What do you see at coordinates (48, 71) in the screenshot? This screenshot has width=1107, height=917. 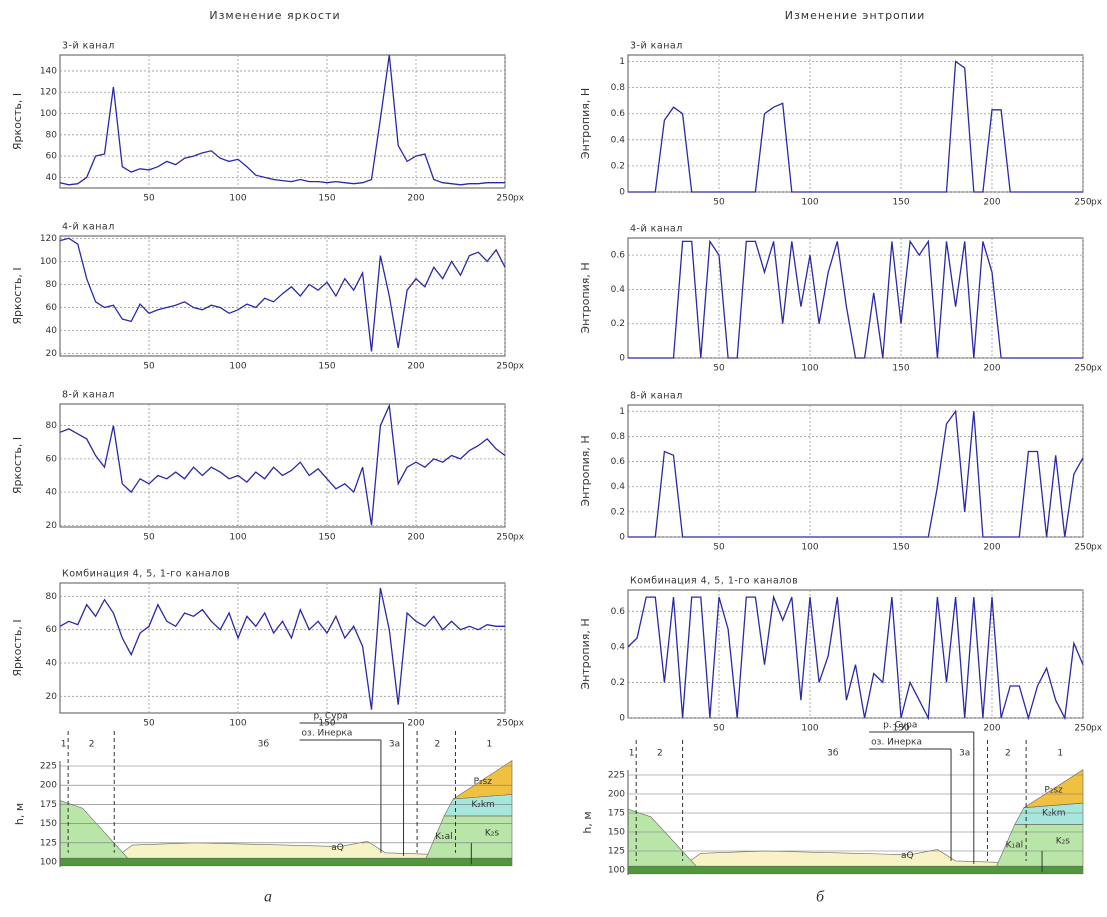 I see `y-tick-label: 140` at bounding box center [48, 71].